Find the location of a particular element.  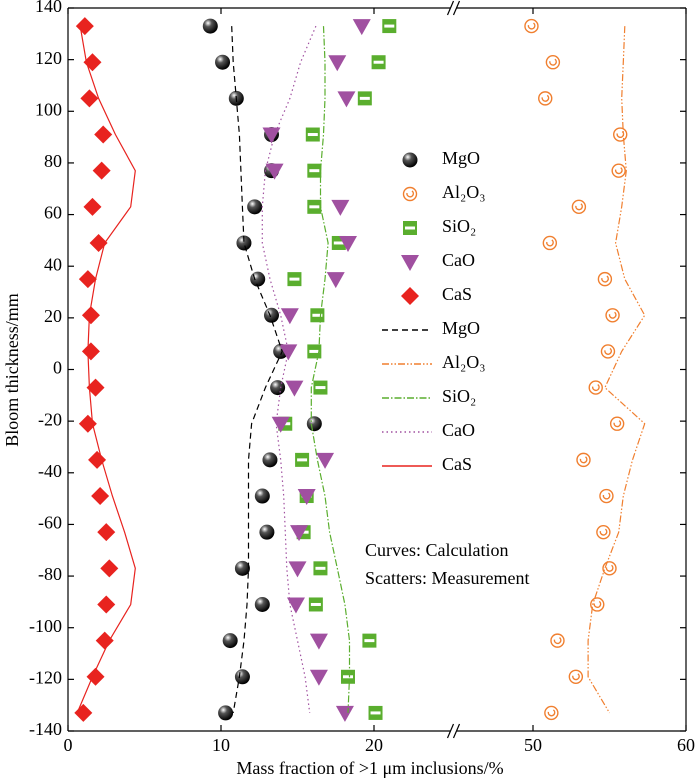

legend-label: SiO₂ is located at coordinates (459, 396).